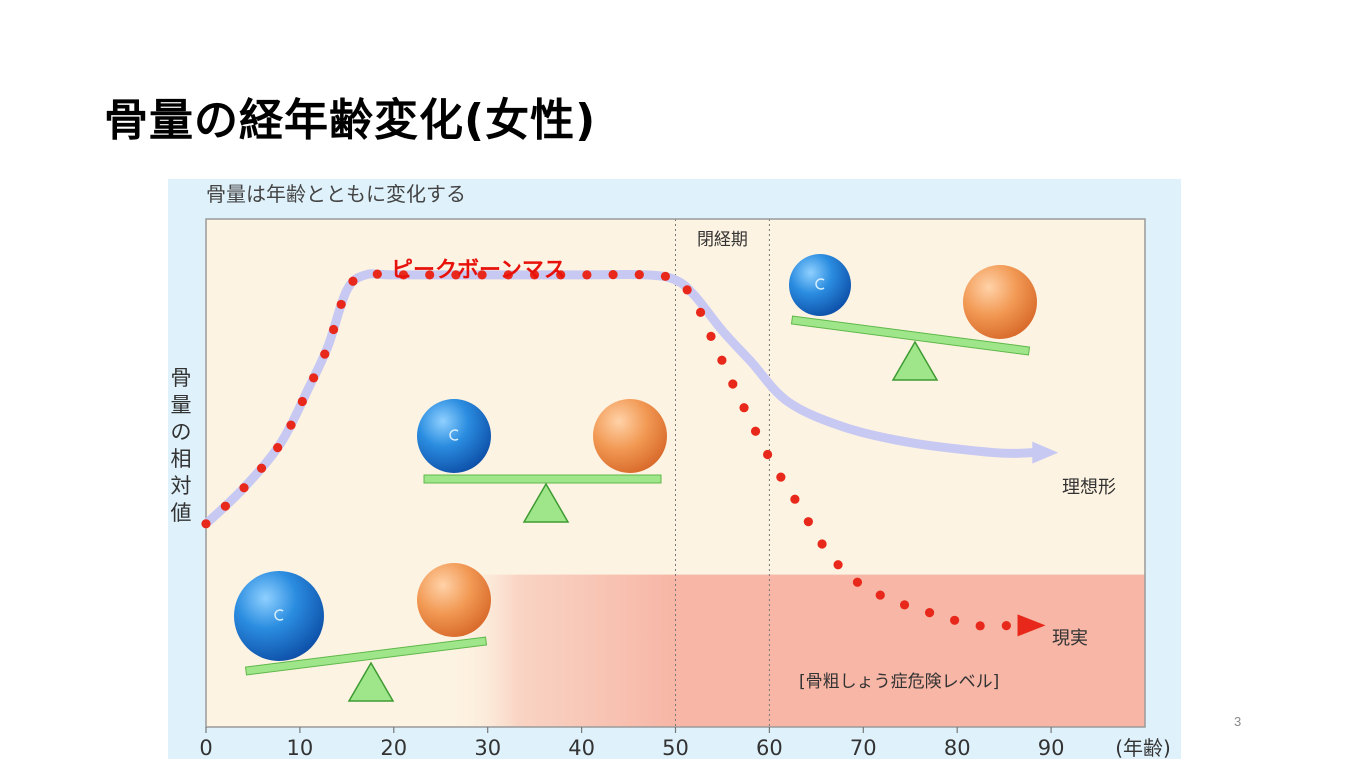  Describe the element at coordinates (722, 240) in the screenshot. I see `menopause-label: 閉経期` at that location.